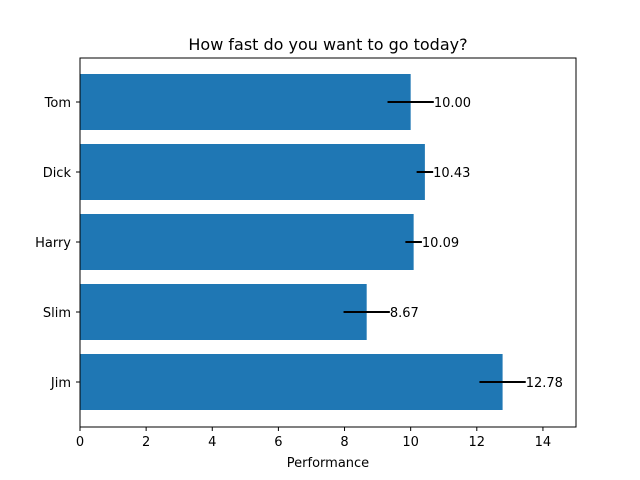 The height and width of the screenshot is (480, 640). What do you see at coordinates (60, 383) in the screenshot?
I see `y-tick-label-jim: Jim` at bounding box center [60, 383].